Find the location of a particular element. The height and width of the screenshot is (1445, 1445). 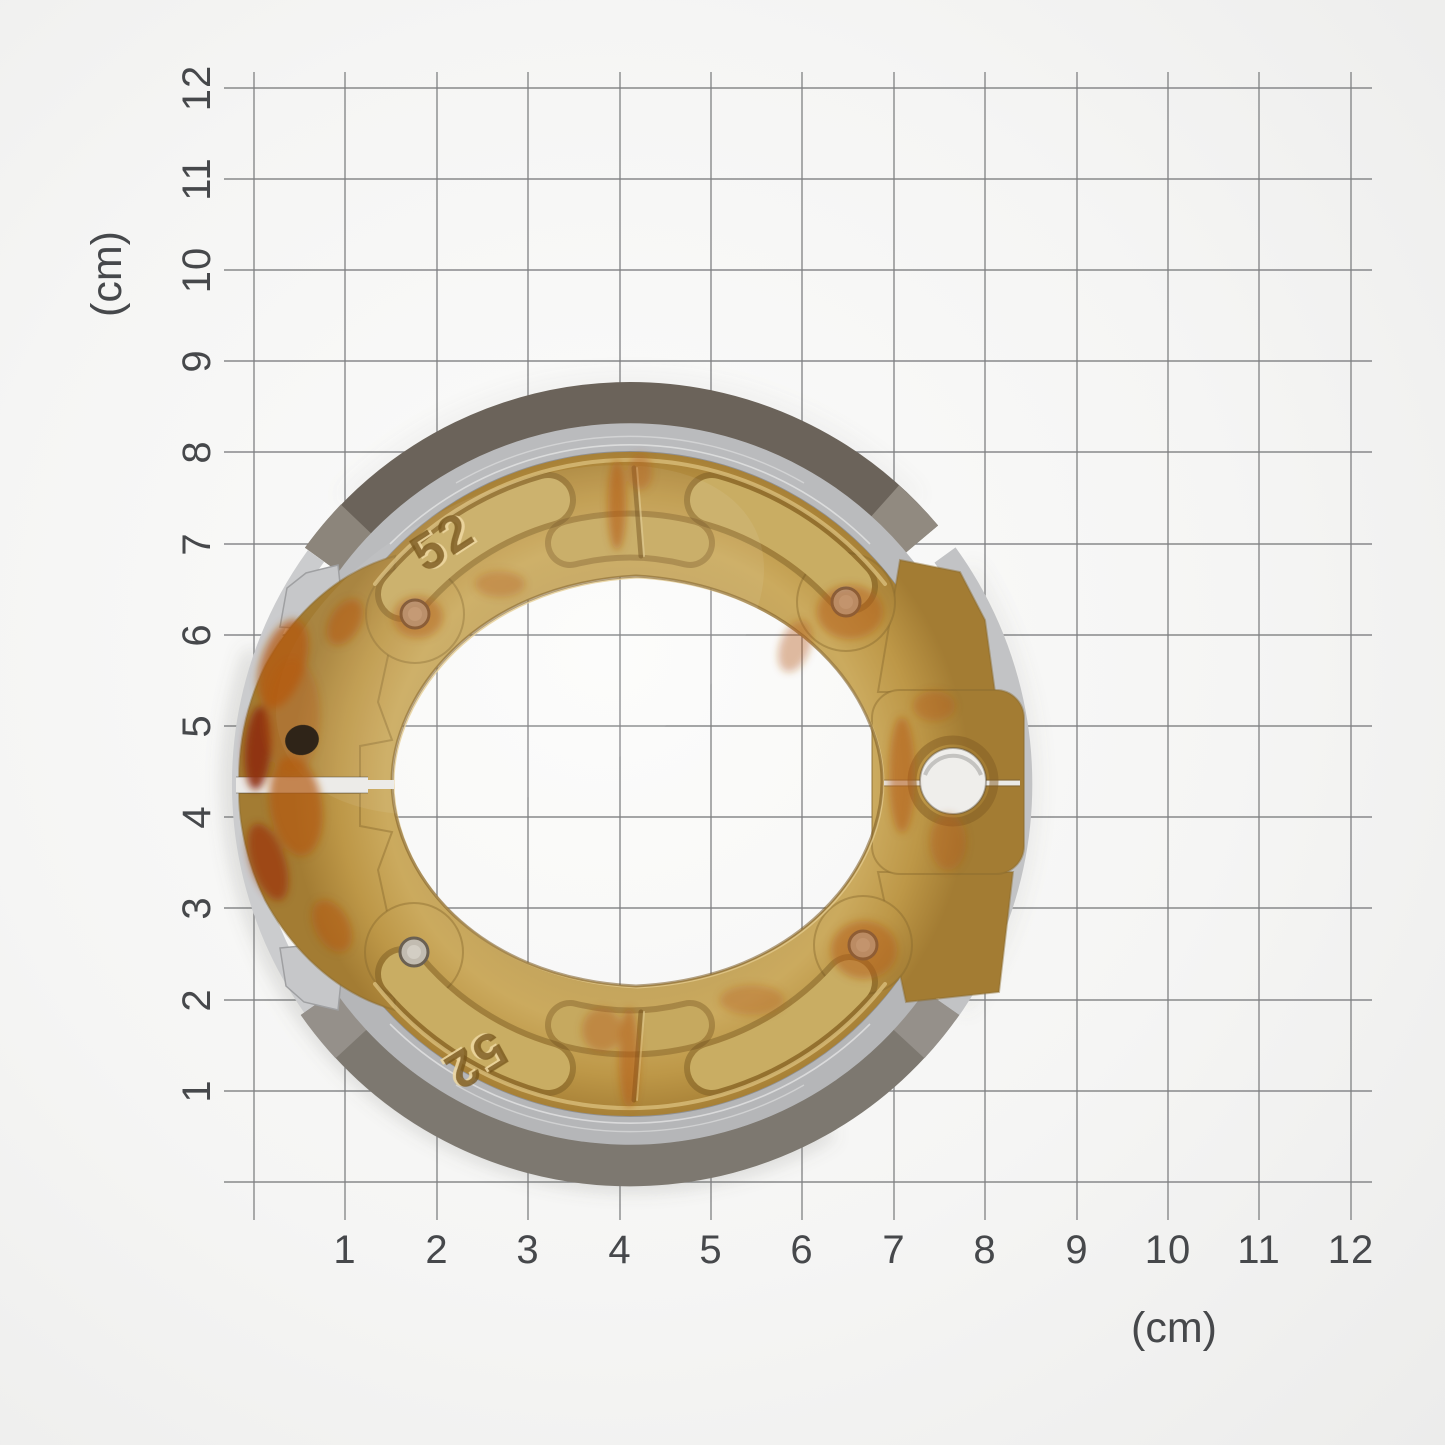

y-axis-label-12: 12 is located at coordinates (197, 88).